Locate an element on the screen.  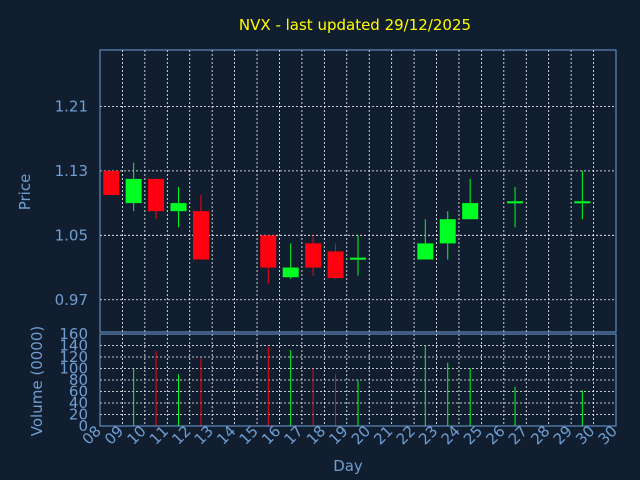
price-tick-labels: 1.21 1.13 1.05 0.97 is located at coordinates (71, 202).